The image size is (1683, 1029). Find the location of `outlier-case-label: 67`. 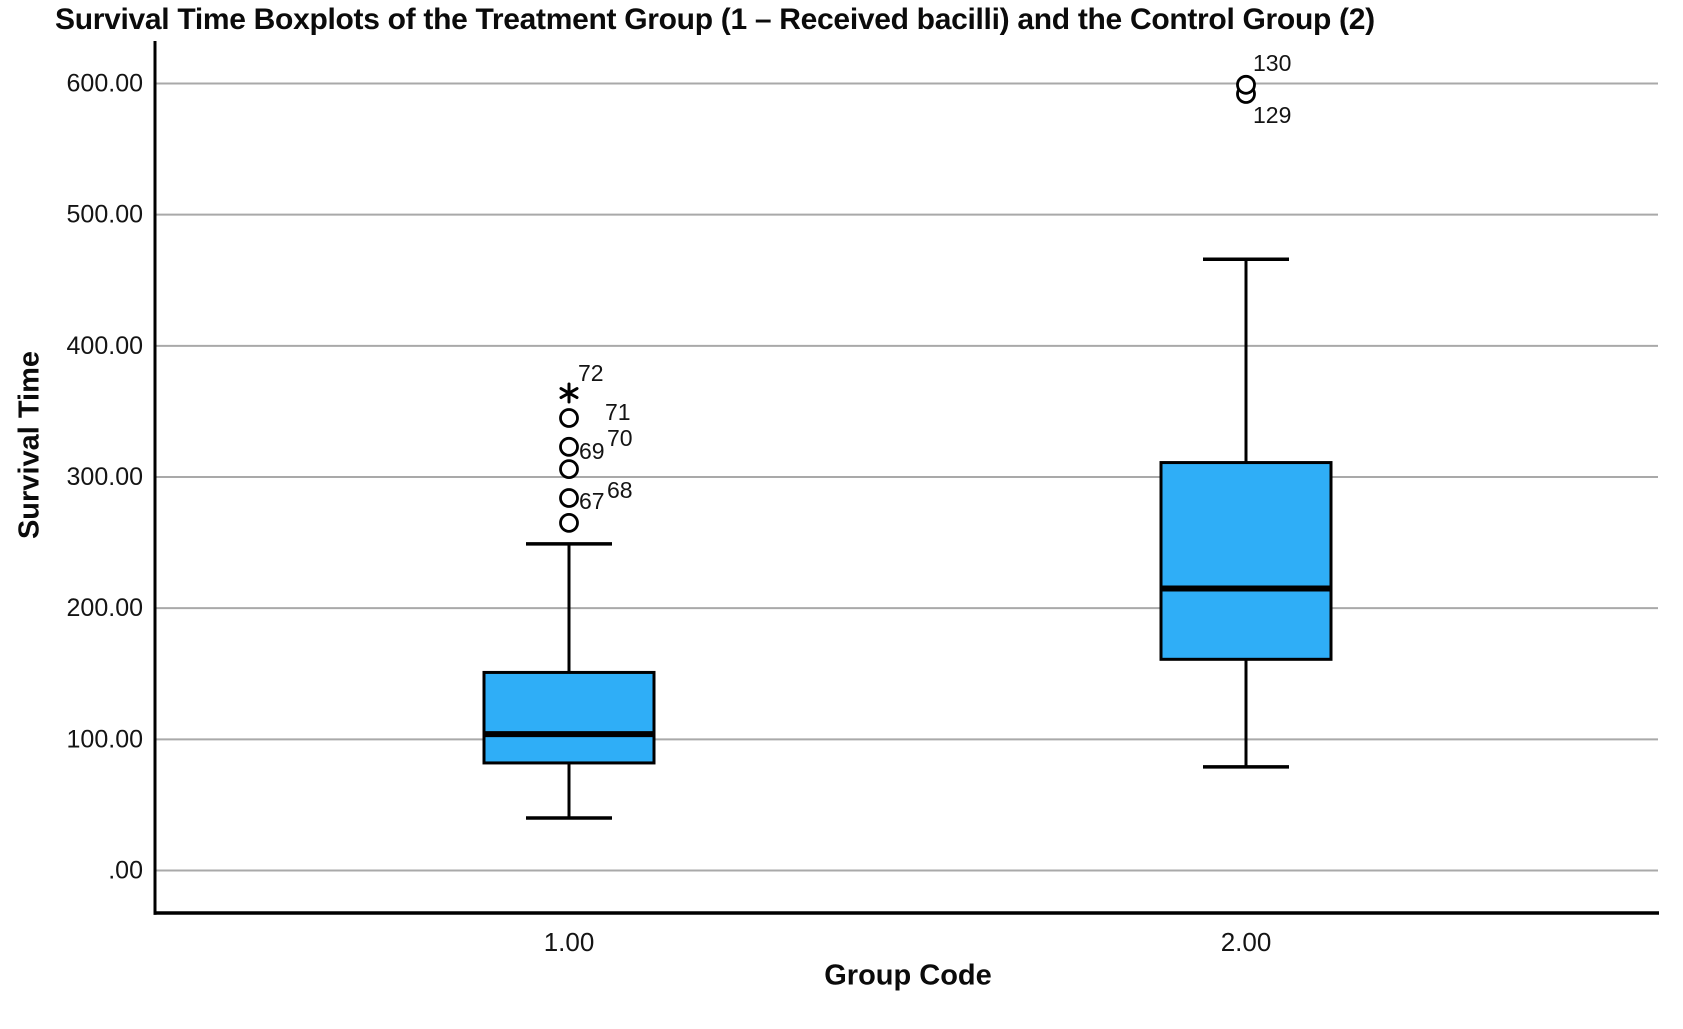

outlier-case-label: 67 is located at coordinates (592, 501).